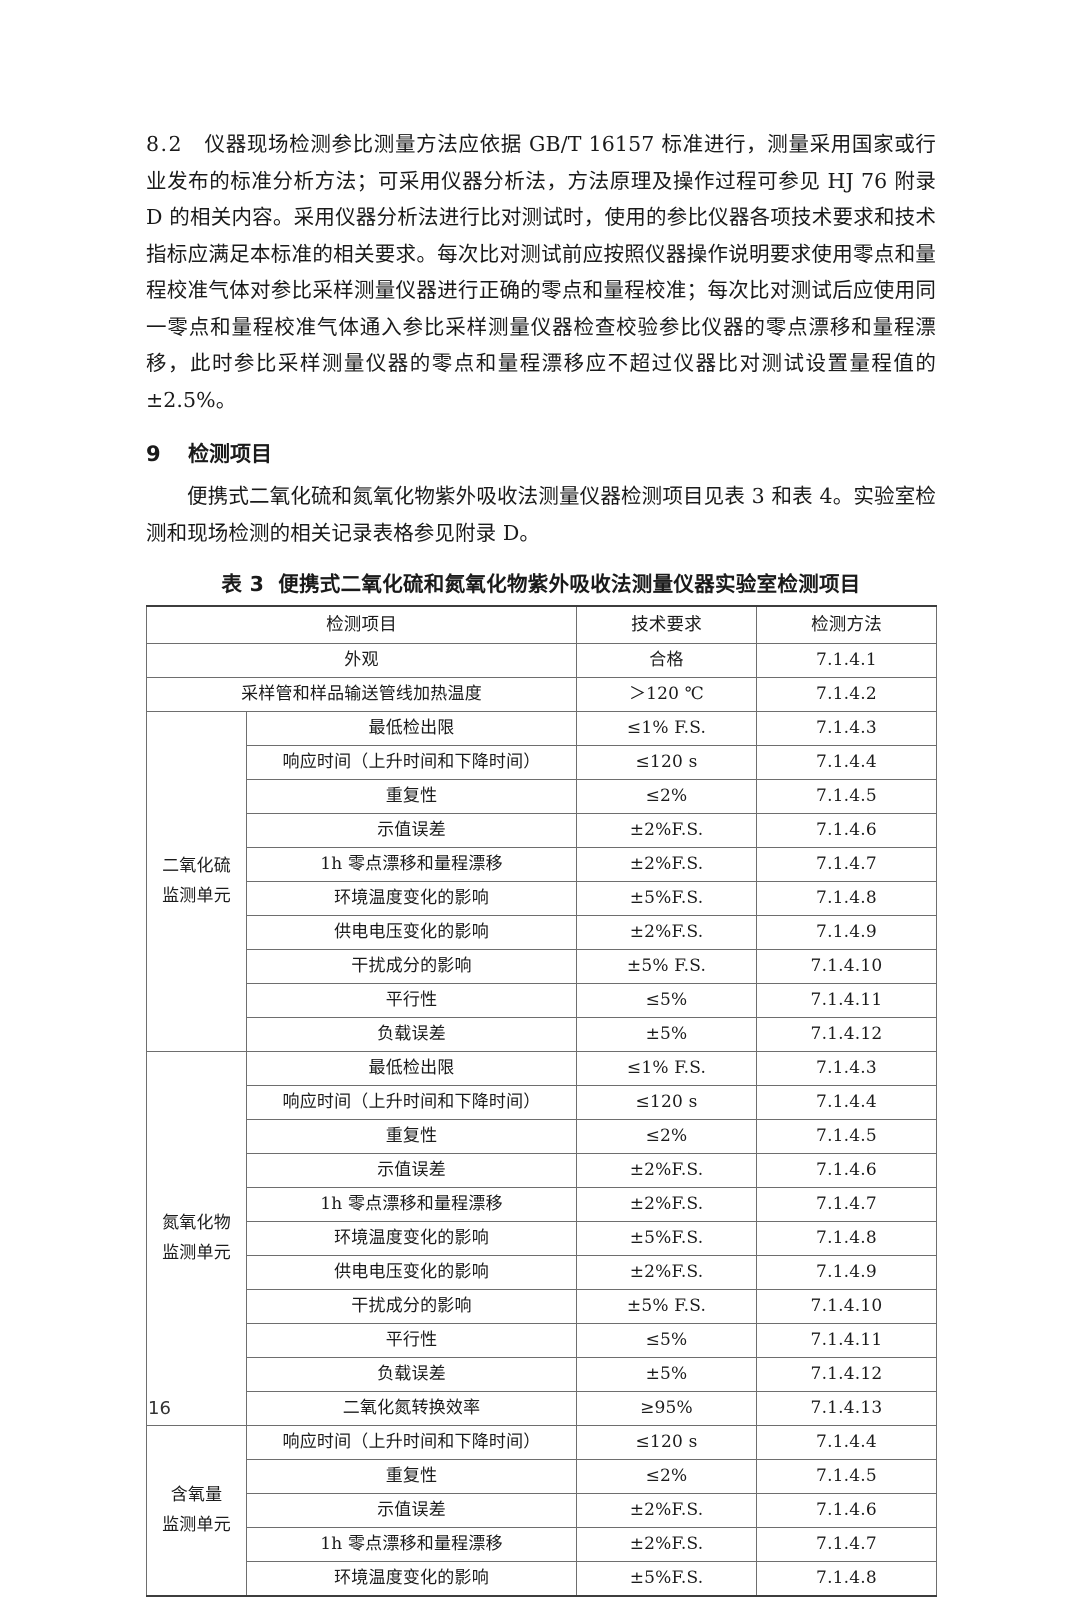 This screenshot has width=1080, height=1597. I want to click on cell-detection-method: 7.1.4.10, so click(846, 966).